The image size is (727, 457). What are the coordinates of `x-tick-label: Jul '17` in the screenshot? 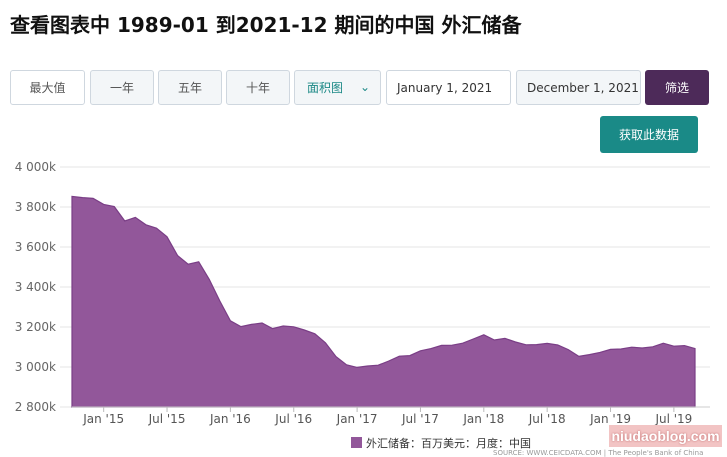 It's located at (420, 419).